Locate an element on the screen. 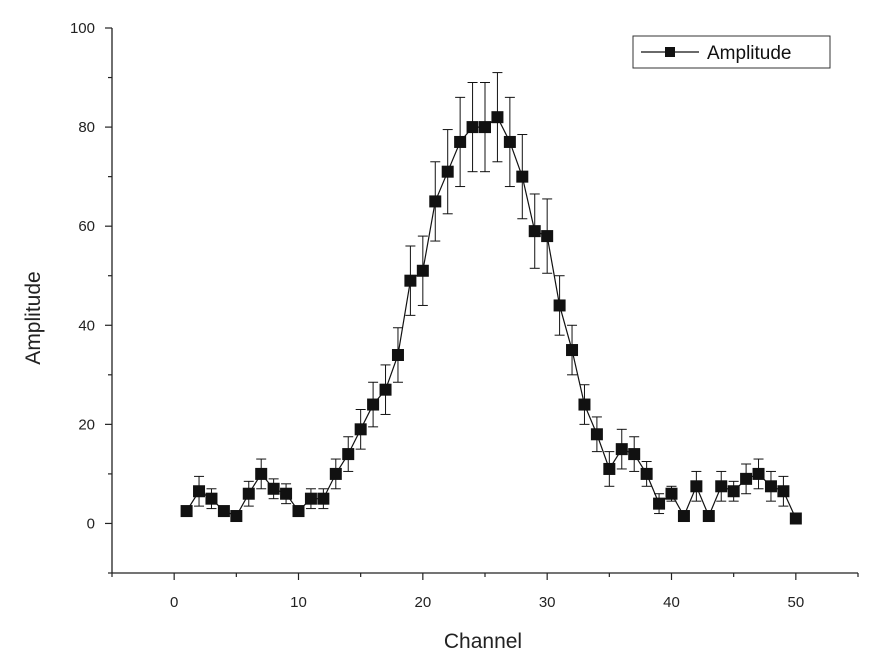 The image size is (896, 658). y-tick-label: 60 is located at coordinates (86, 226).